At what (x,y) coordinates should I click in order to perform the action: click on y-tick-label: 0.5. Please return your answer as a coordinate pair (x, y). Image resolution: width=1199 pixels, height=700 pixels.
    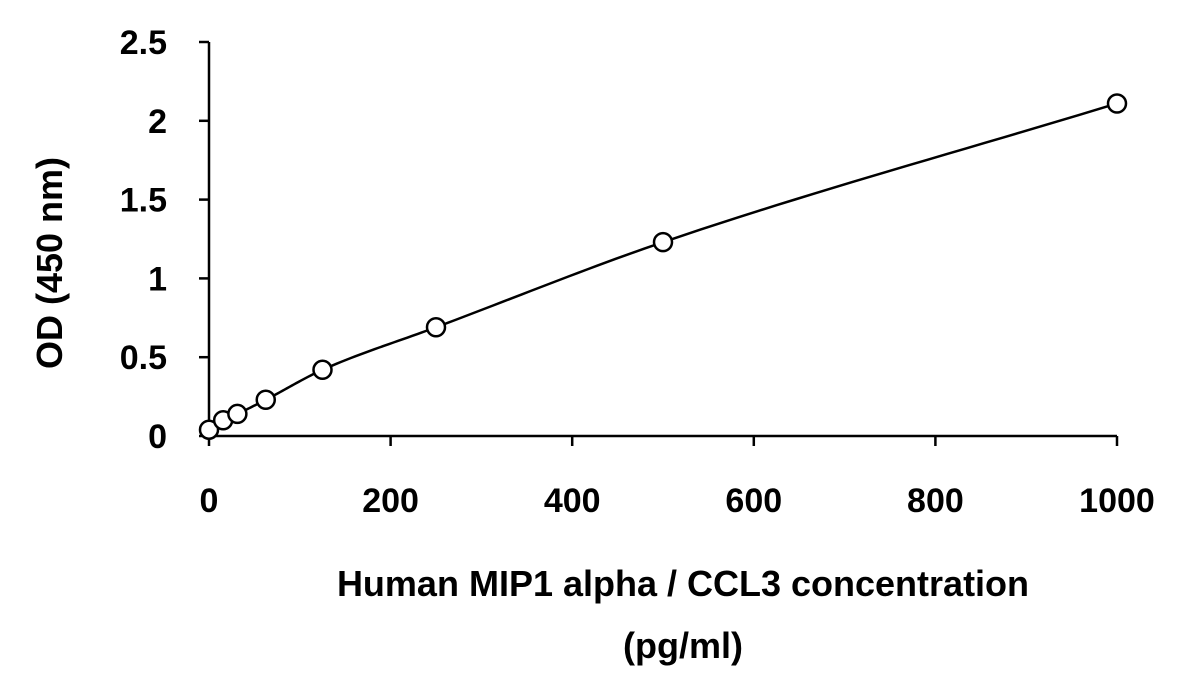
    Looking at the image, I should click on (143, 358).